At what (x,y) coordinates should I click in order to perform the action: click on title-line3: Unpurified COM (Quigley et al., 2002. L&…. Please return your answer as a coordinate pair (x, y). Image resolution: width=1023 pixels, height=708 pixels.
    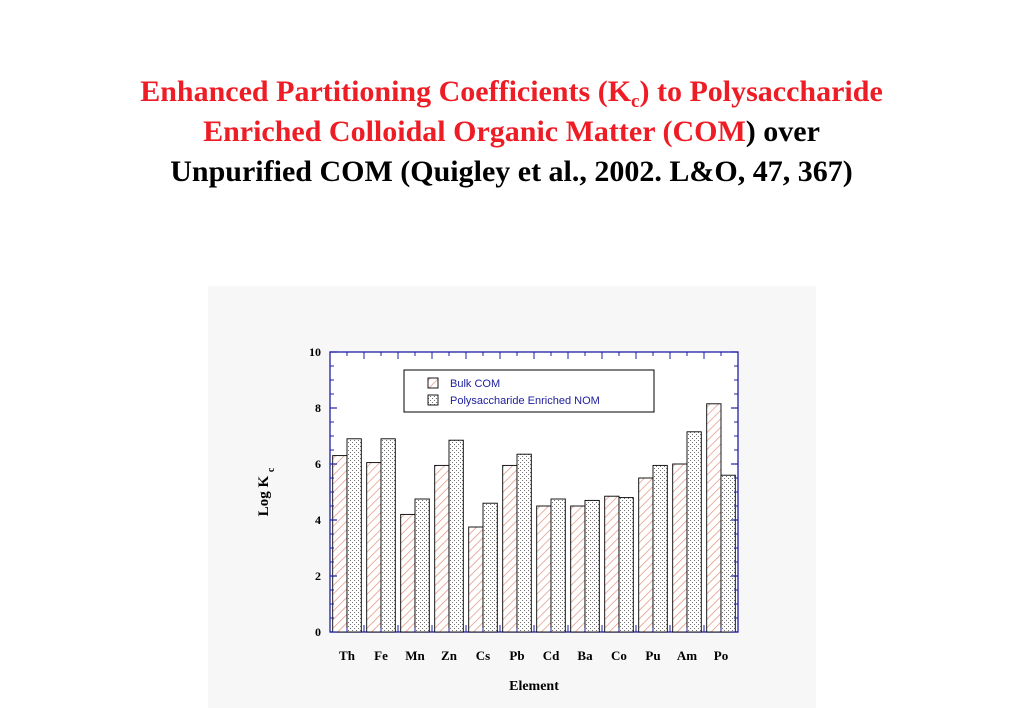
    Looking at the image, I should click on (511, 171).